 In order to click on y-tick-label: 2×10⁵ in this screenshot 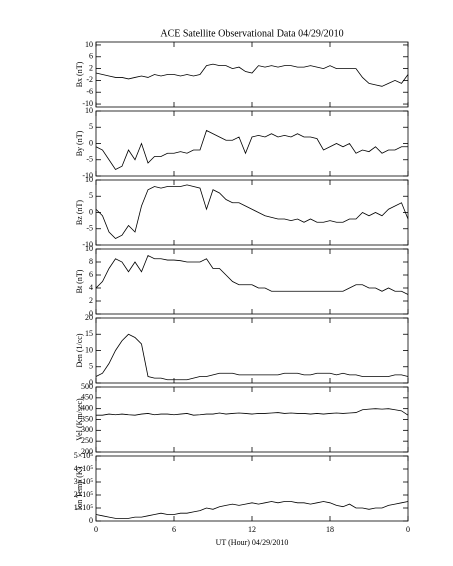, I will do `click(84, 494)`.